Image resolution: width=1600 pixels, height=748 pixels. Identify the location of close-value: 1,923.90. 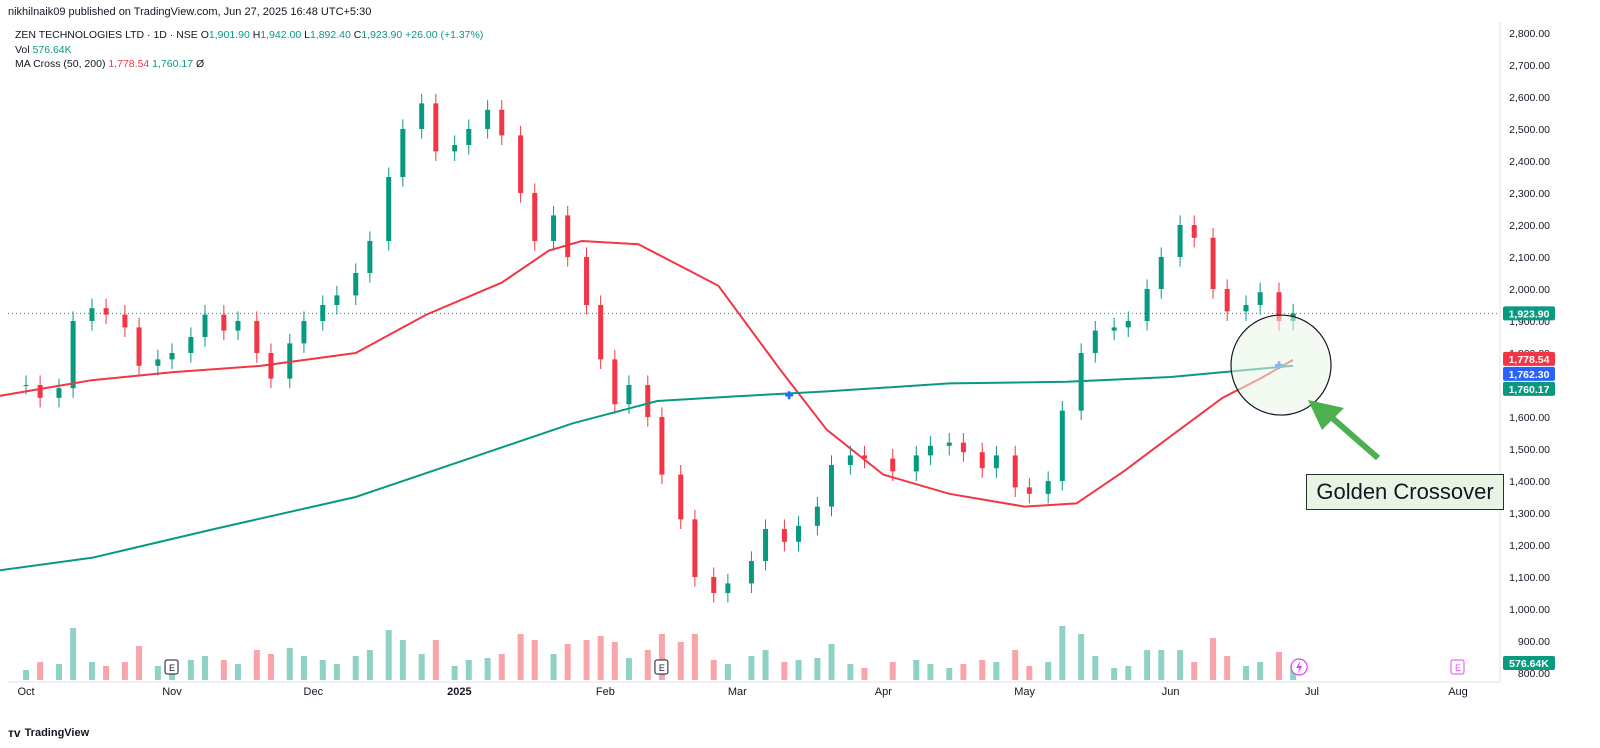
(382, 35).